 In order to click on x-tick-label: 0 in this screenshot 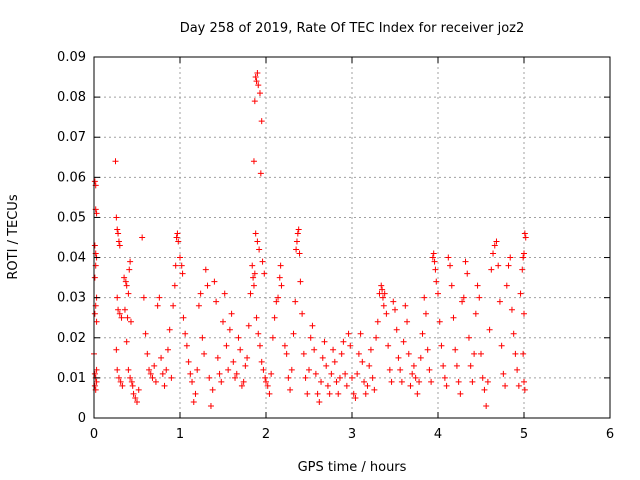, I will do `click(94, 434)`.